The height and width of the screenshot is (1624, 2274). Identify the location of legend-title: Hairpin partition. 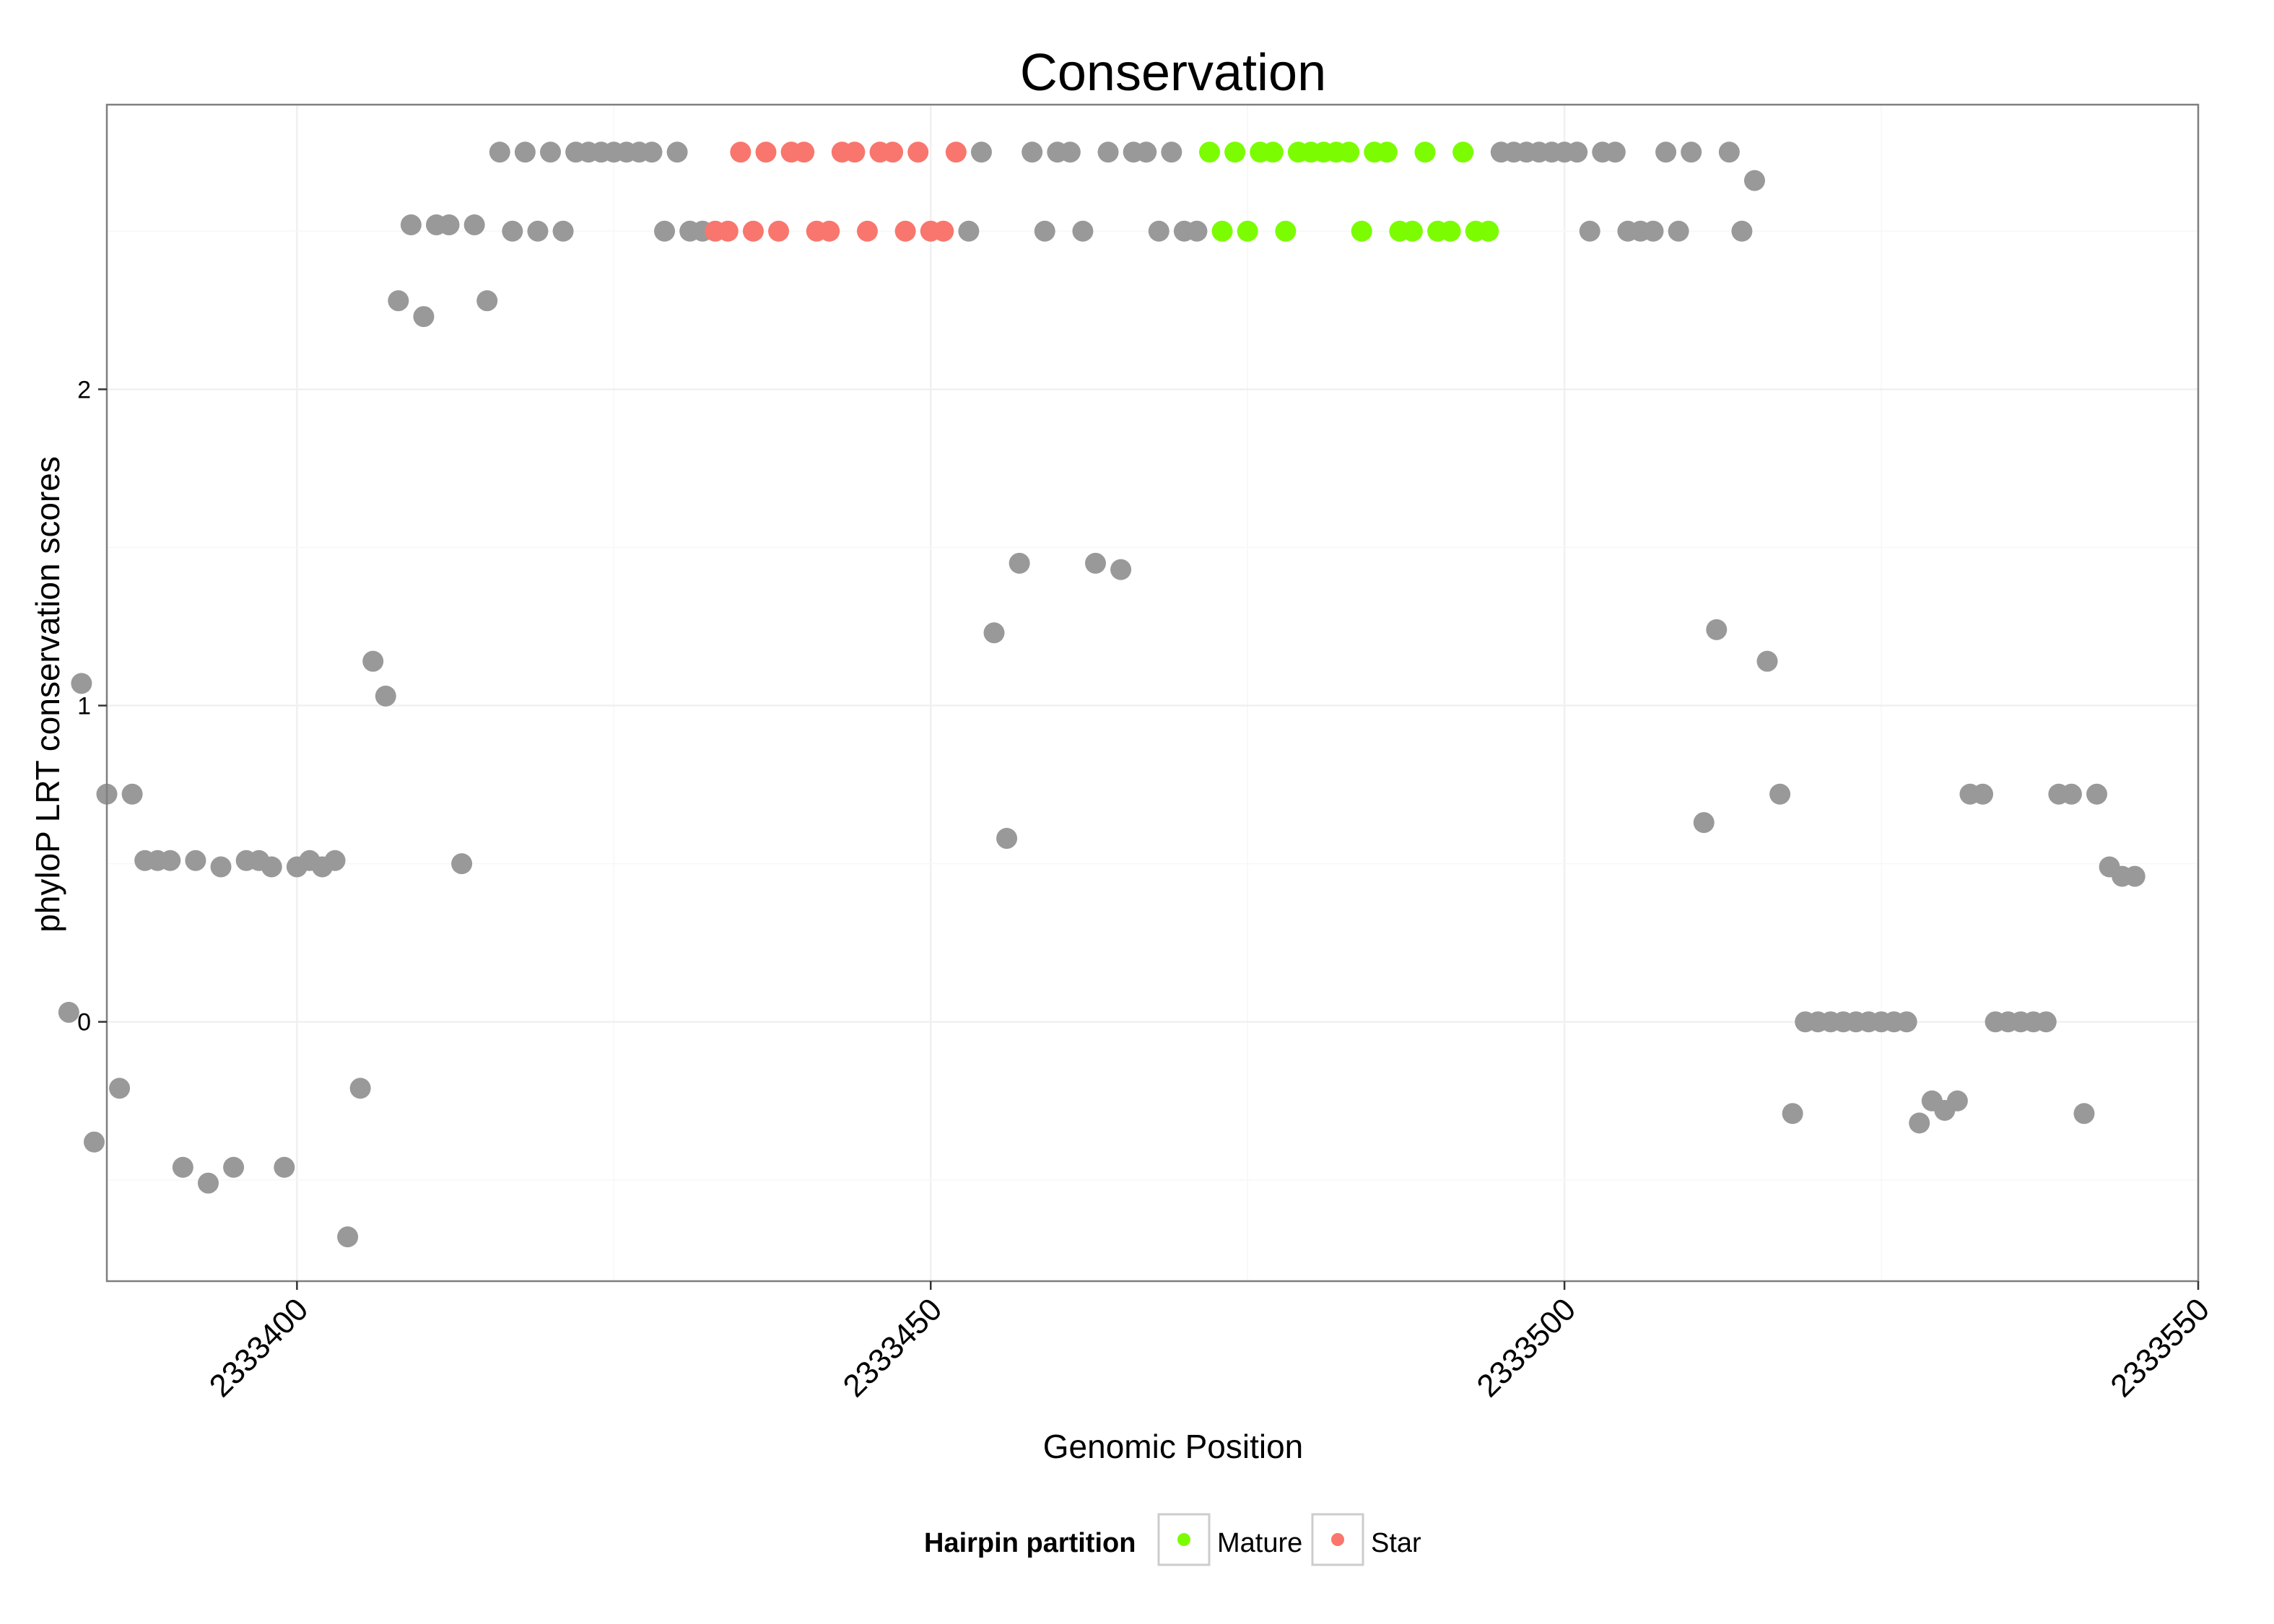
(1030, 1543).